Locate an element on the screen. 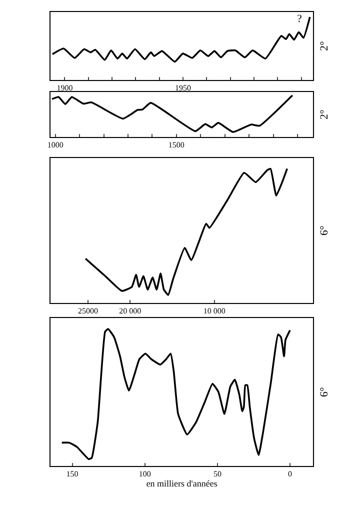 Image resolution: width=350 pixels, height=509 pixels. x-tick-label: 100 is located at coordinates (144, 474).